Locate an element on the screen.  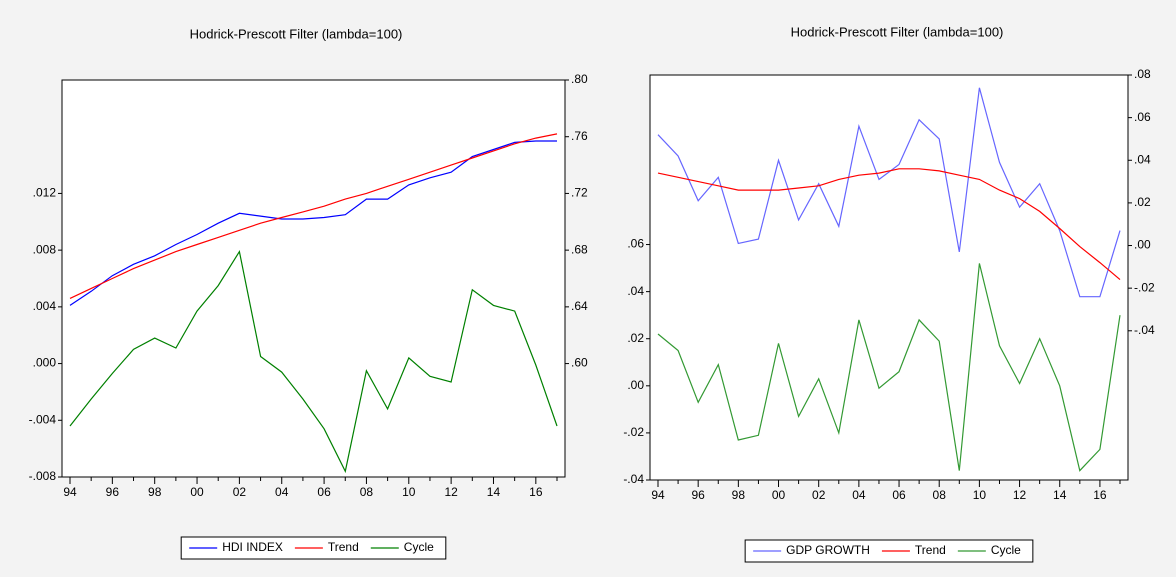
y2-tick-label: .80 is located at coordinates (579, 79).